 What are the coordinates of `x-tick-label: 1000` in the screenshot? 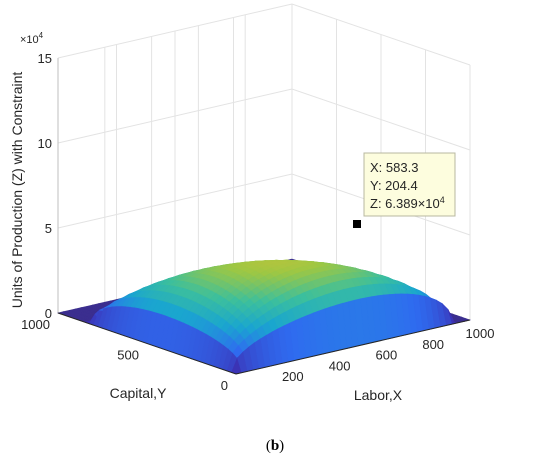 It's located at (480, 333).